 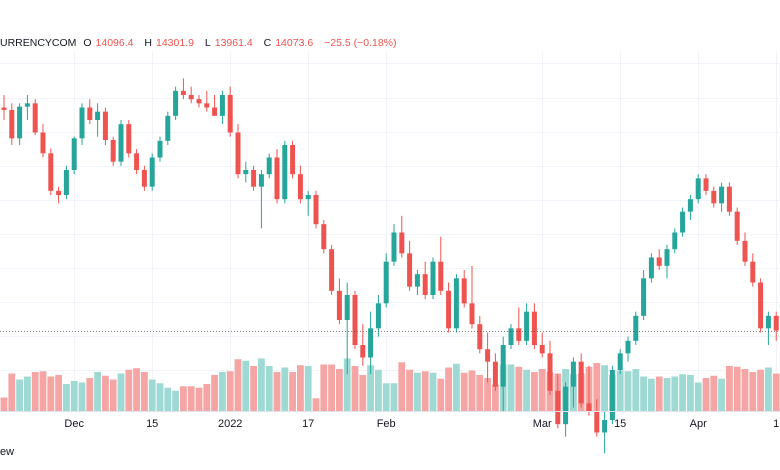 What do you see at coordinates (230, 424) in the screenshot?
I see `x-tick-label-2: 2022` at bounding box center [230, 424].